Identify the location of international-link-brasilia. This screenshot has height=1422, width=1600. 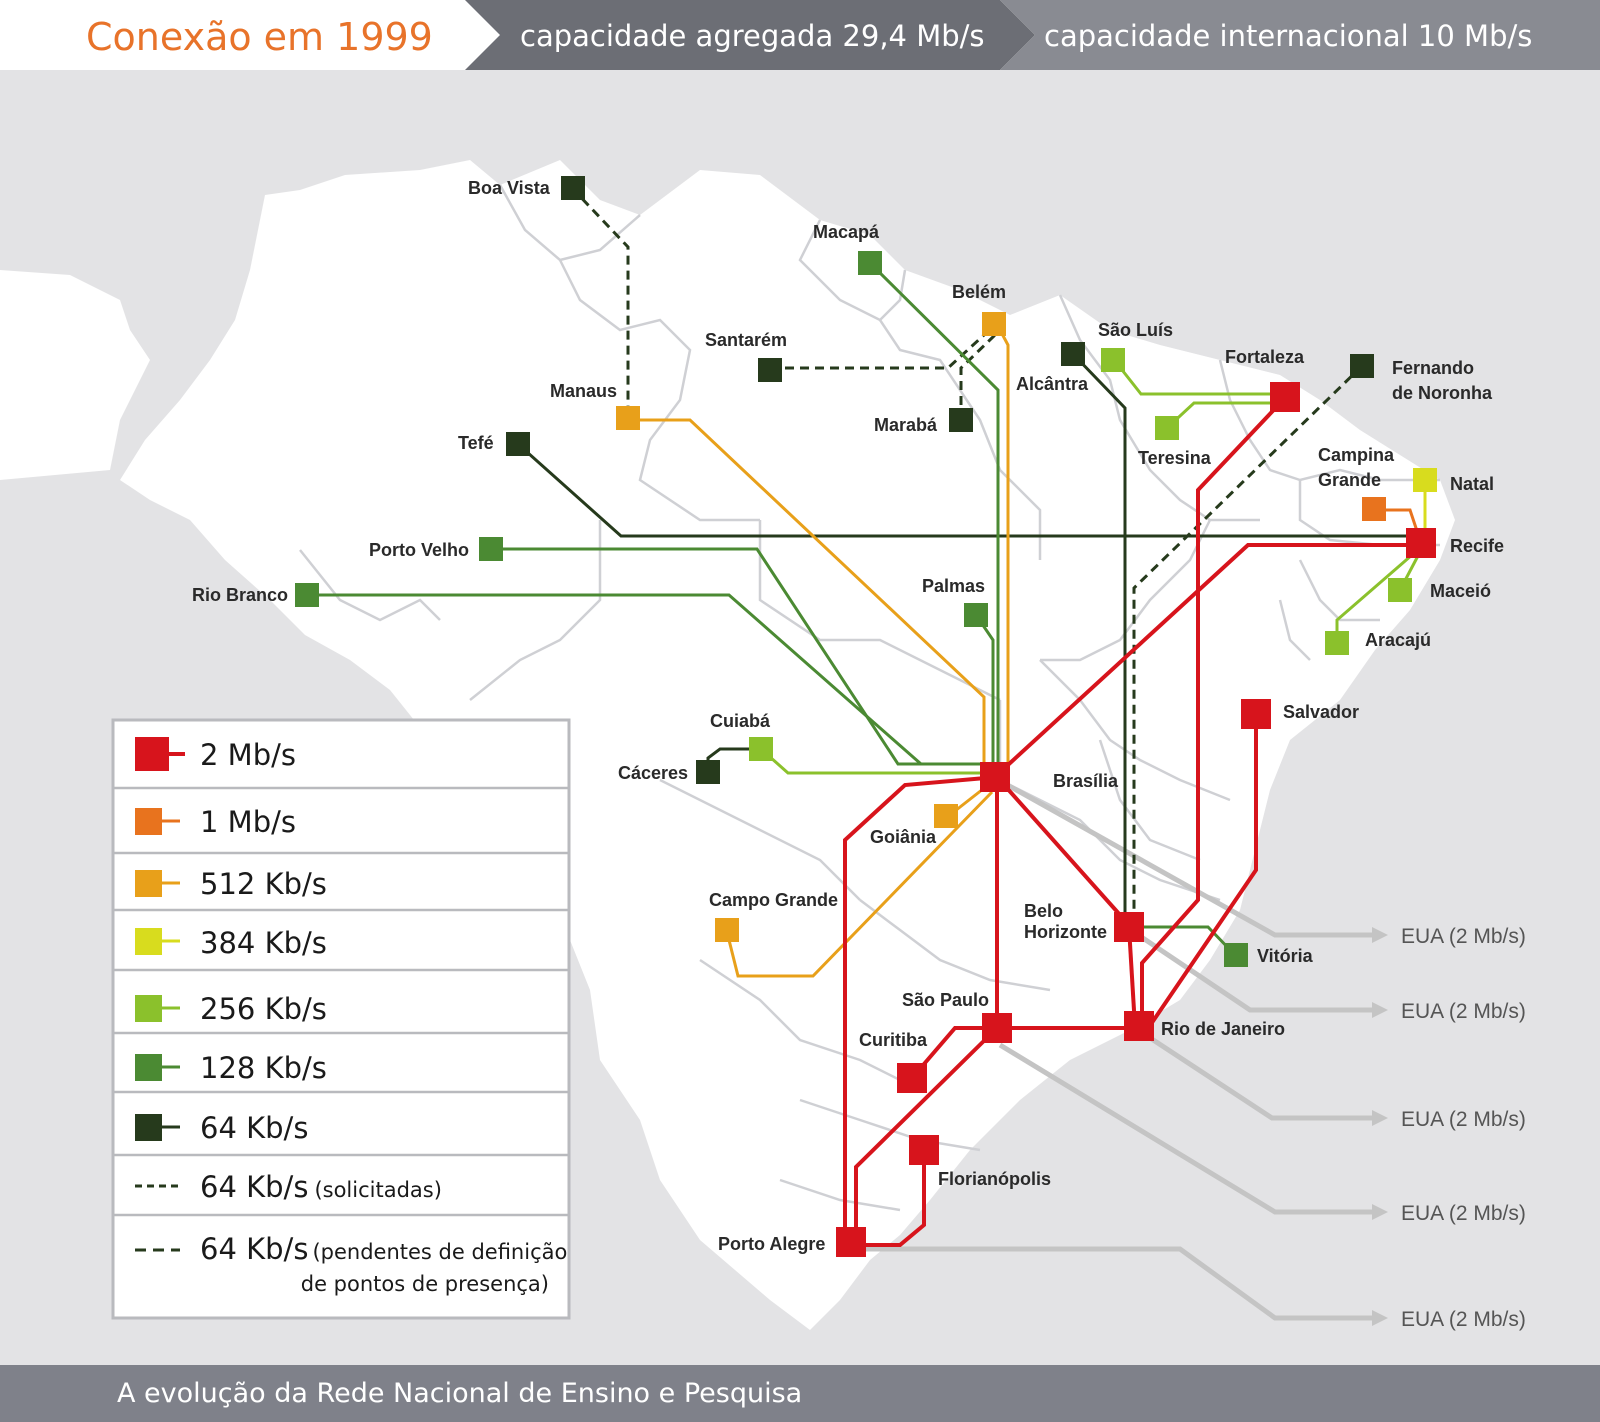
(1184, 856).